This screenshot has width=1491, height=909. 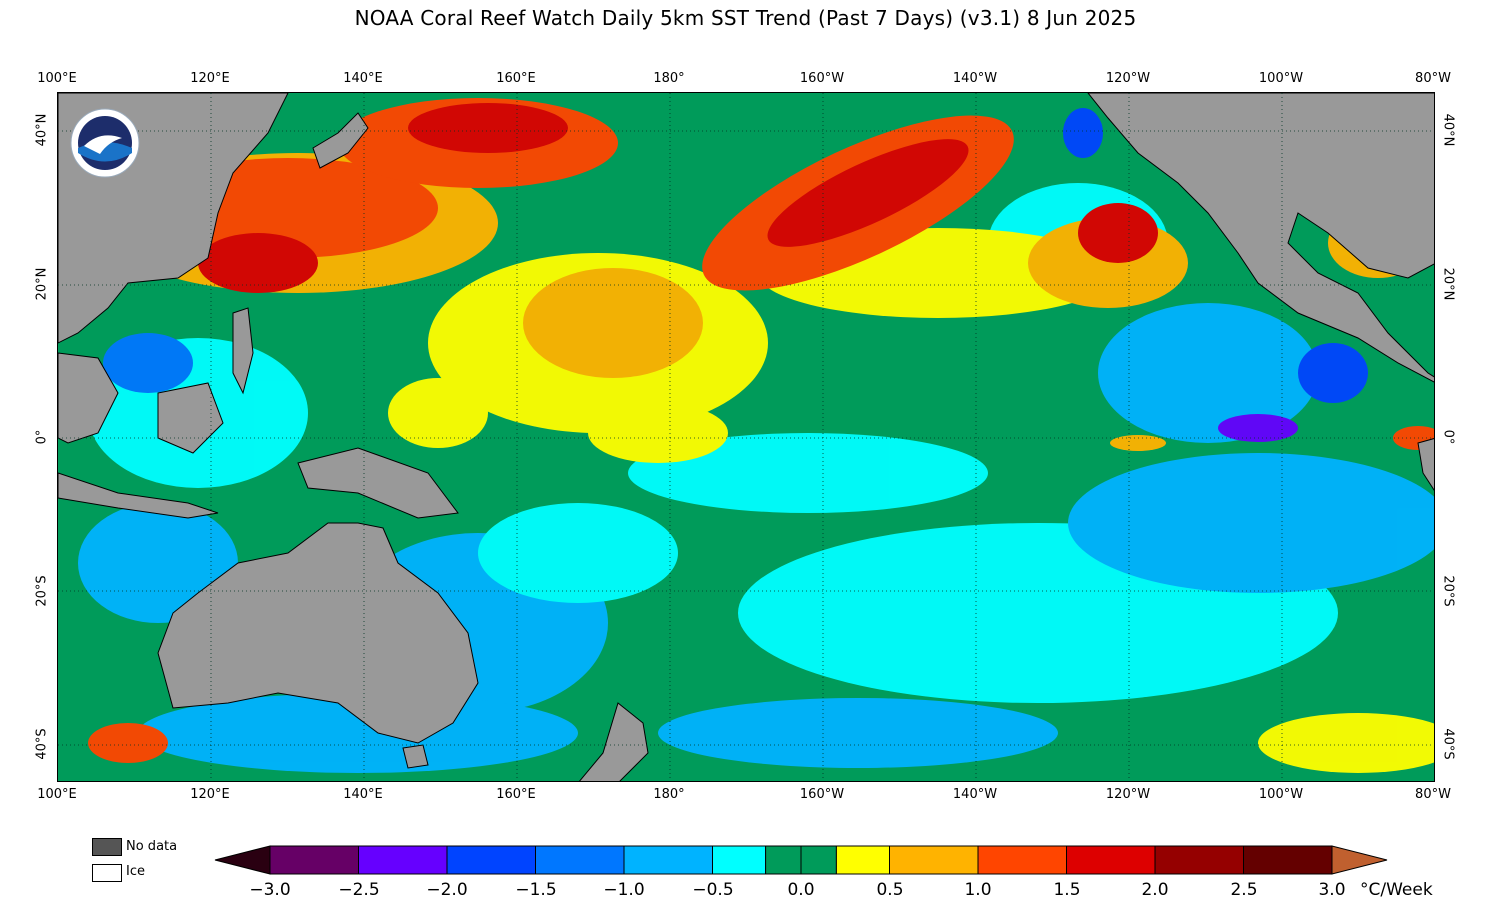 I want to click on lon-label-top: 120°W, so click(x=1128, y=78).